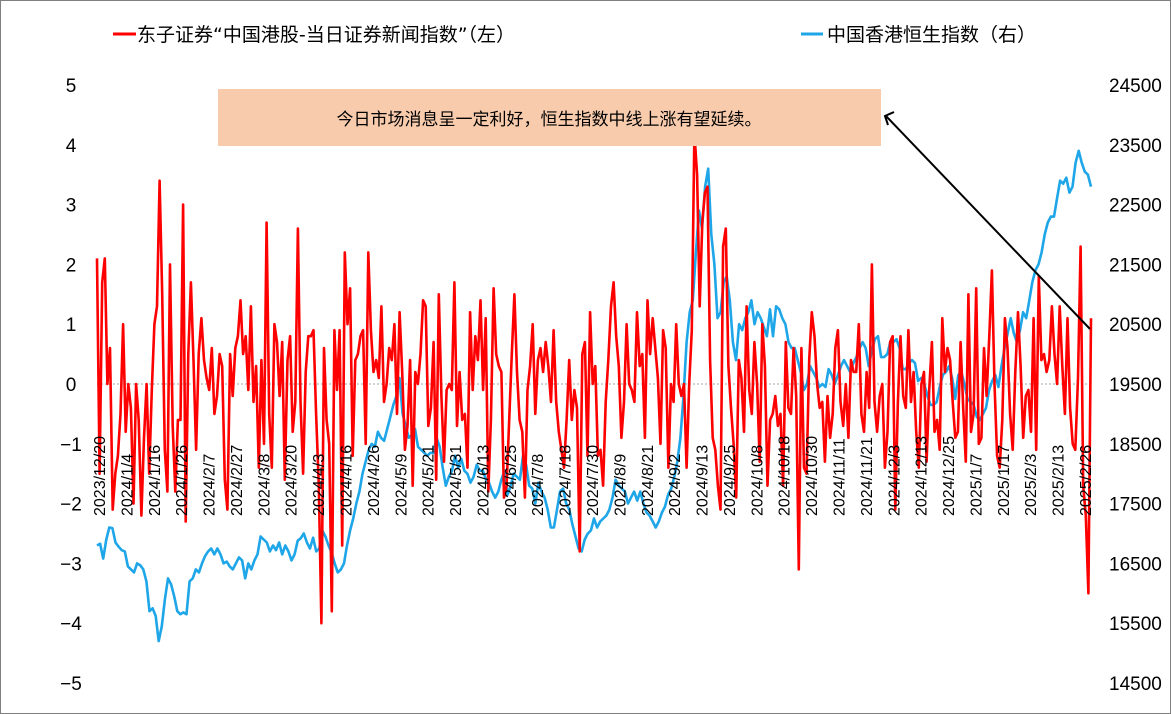  I want to click on left-tick-label: 2, so click(71, 265).